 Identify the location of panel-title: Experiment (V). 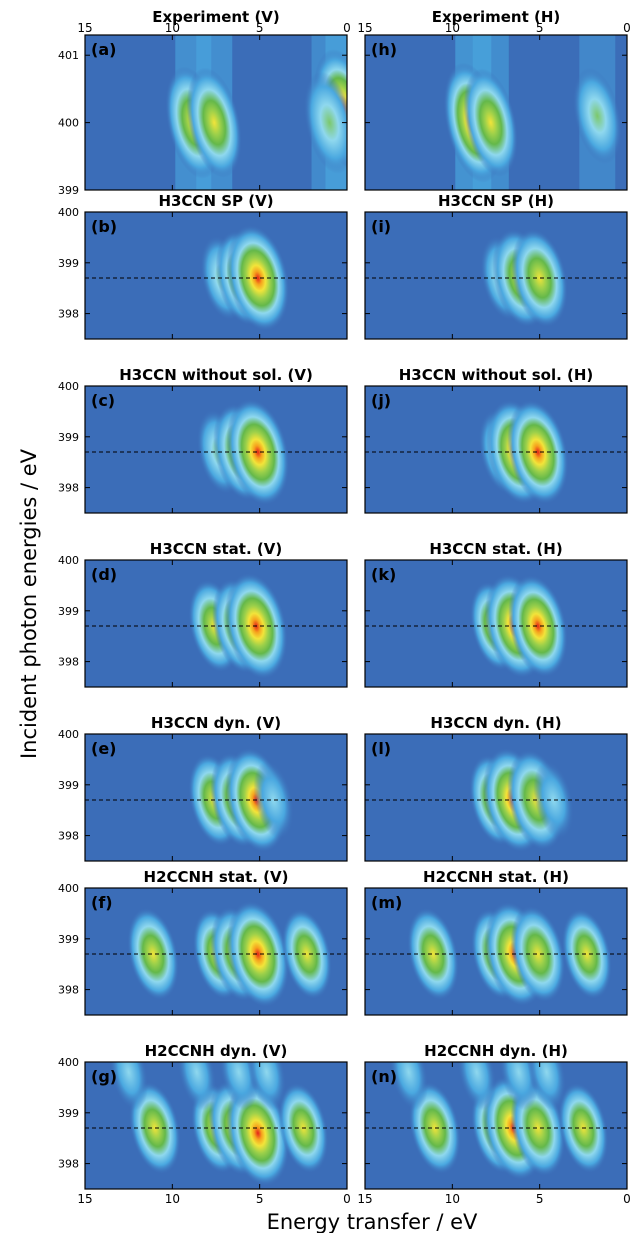
(216, 17).